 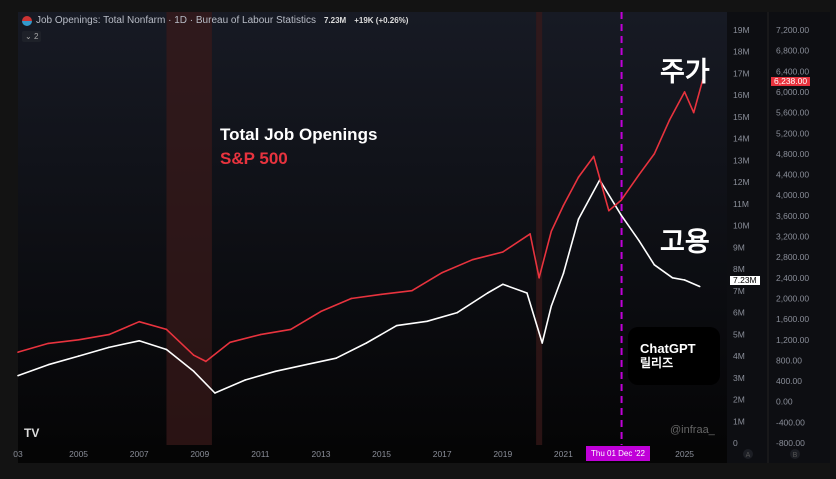 What do you see at coordinates (741, 117) in the screenshot?
I see `left-axis-tick: 15M` at bounding box center [741, 117].